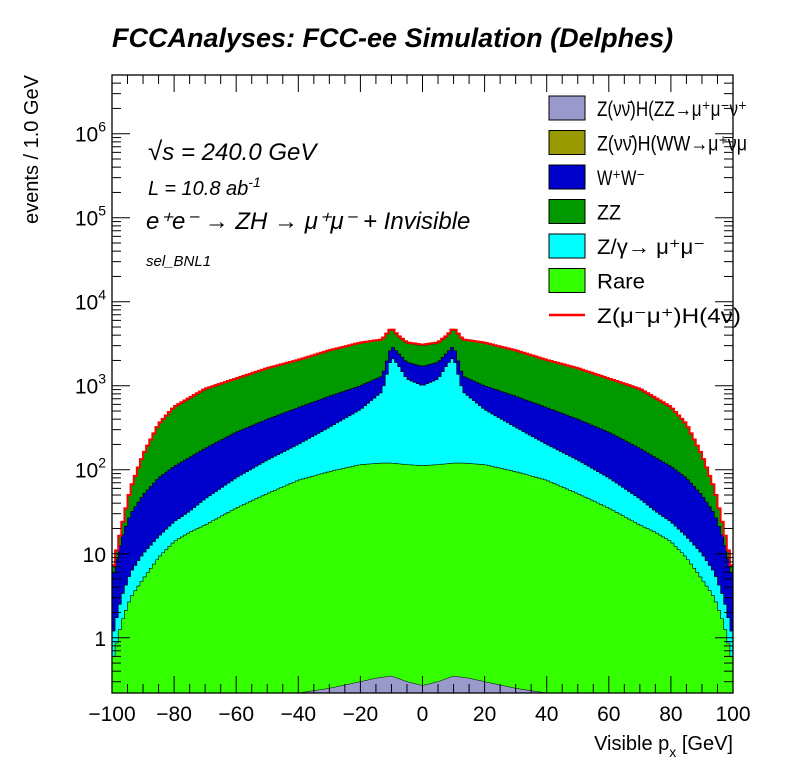  I want to click on x-tick-label: −40, so click(298, 714).